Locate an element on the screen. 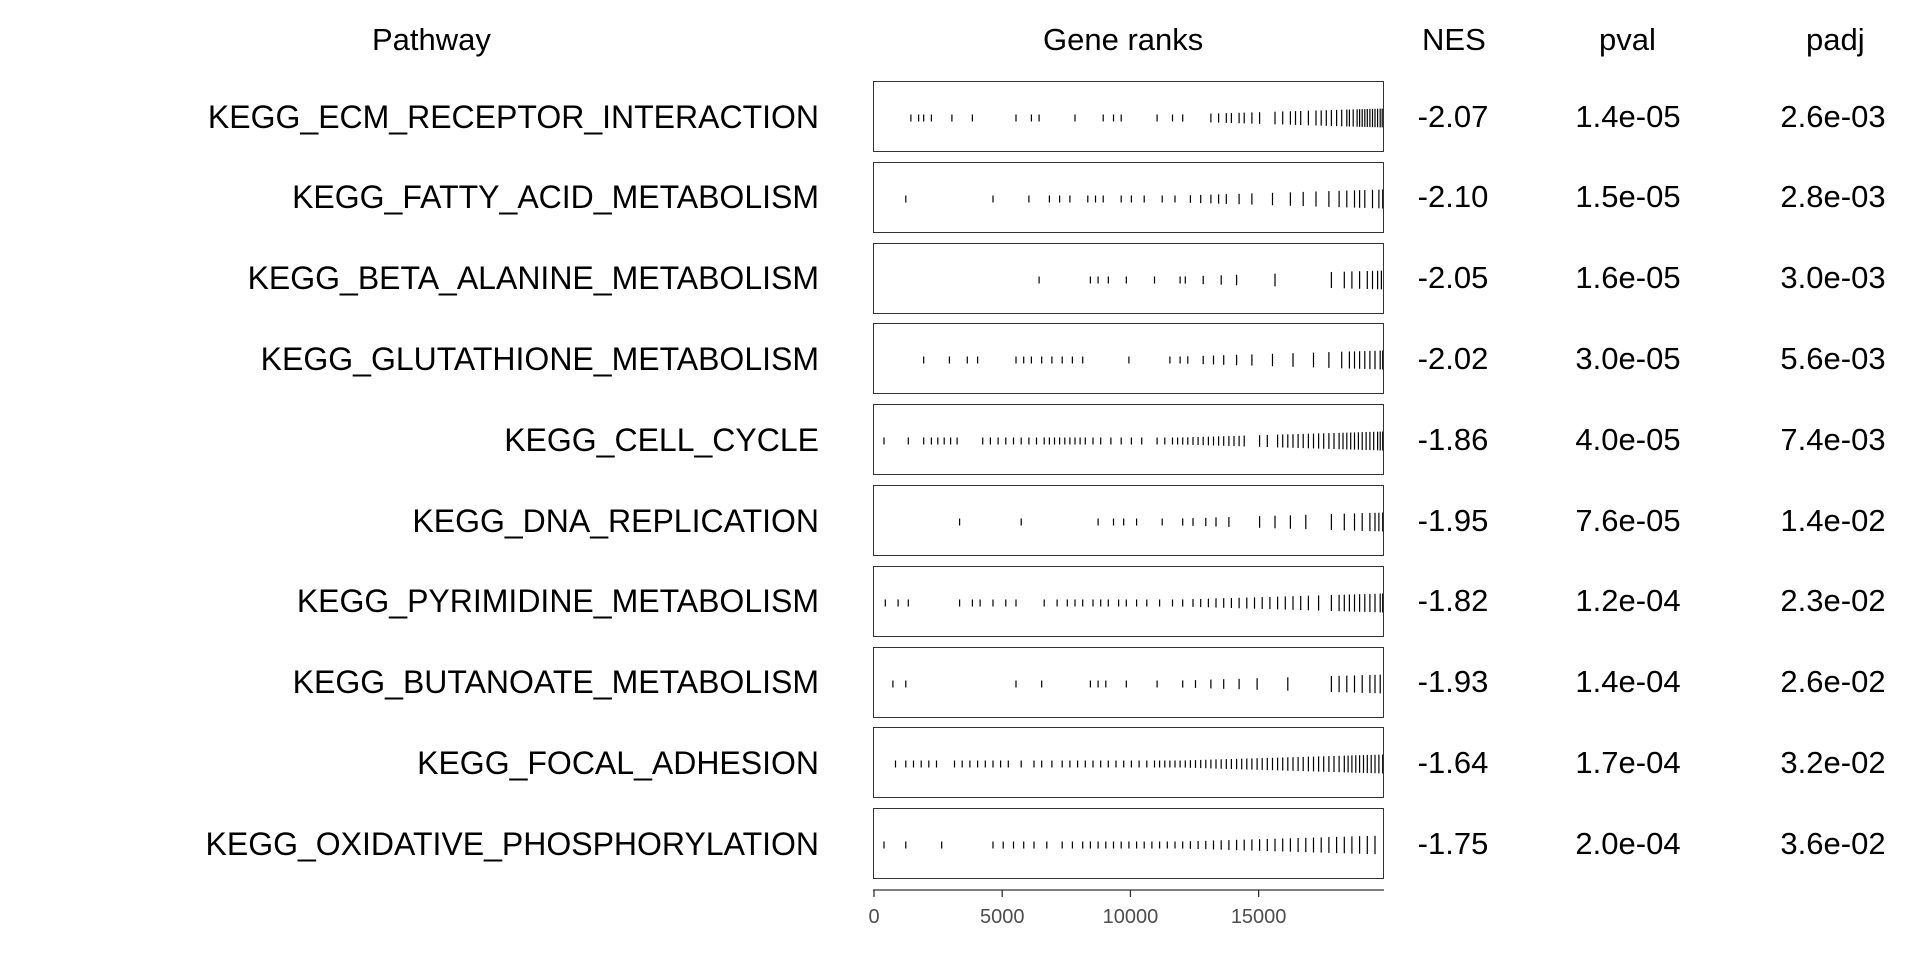 The height and width of the screenshot is (960, 1920). axis-tick-label: 15000 is located at coordinates (1258, 917).